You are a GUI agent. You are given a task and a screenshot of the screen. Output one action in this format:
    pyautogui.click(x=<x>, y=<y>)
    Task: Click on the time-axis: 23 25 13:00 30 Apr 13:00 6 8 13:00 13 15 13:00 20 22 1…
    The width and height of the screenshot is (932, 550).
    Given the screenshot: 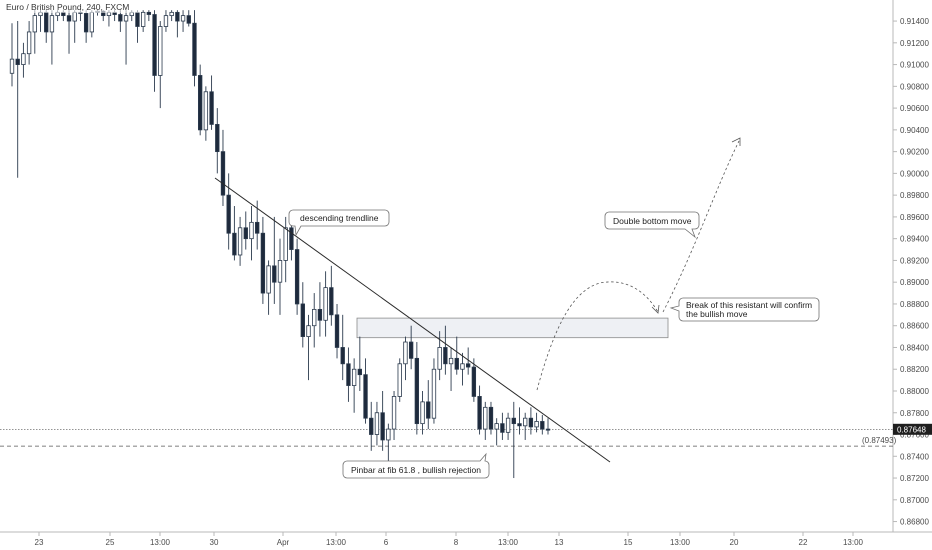 What is the action you would take?
    pyautogui.click(x=449, y=539)
    